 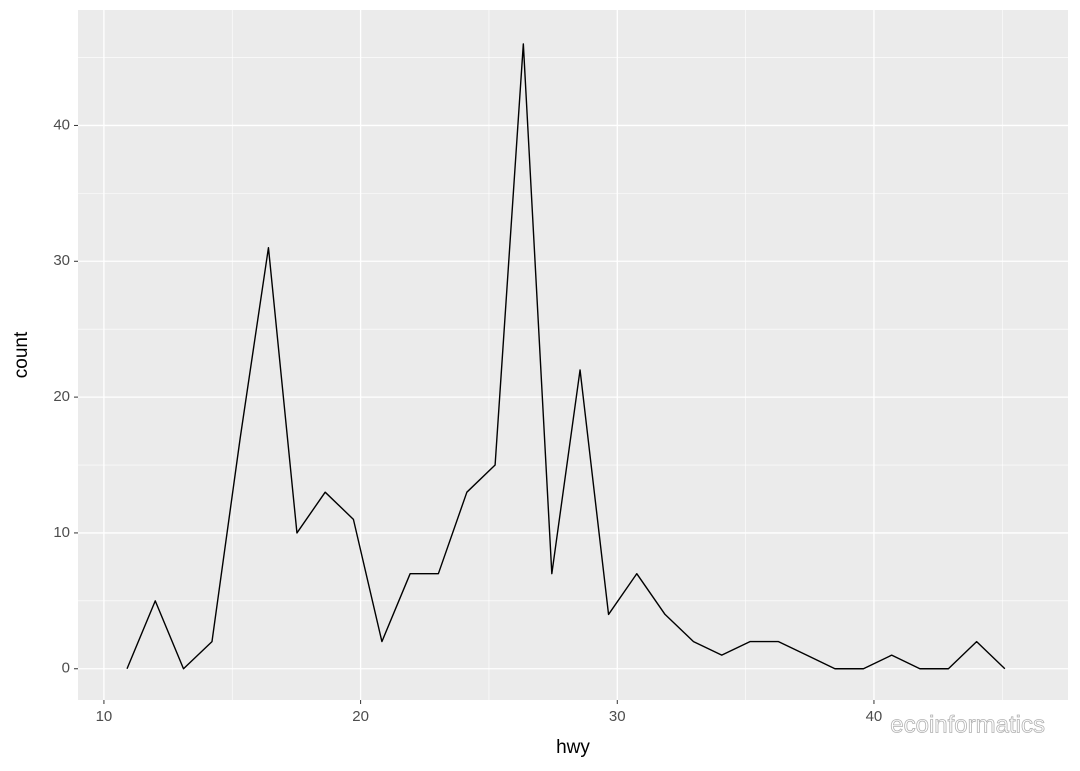 I want to click on watermark: ecoinformatics, so click(x=967, y=724).